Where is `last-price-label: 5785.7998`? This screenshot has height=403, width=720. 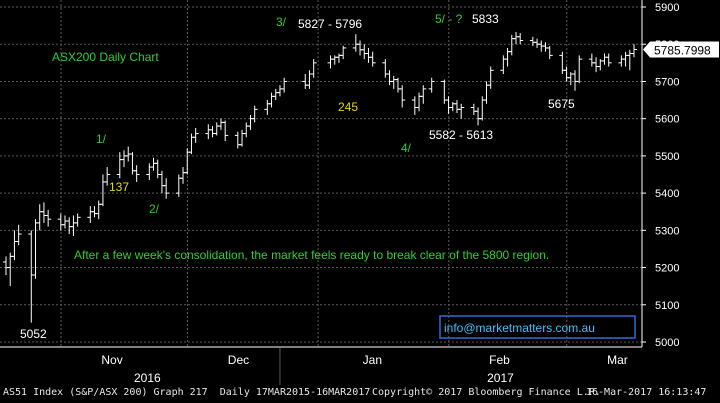
last-price-label: 5785.7998 is located at coordinates (682, 51).